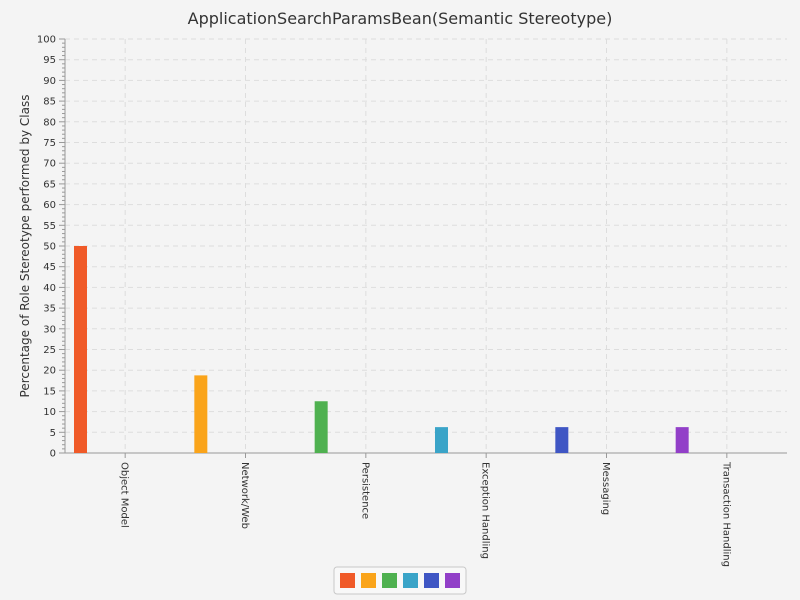 Image resolution: width=800 pixels, height=600 pixels. I want to click on y-tick-label: 80, so click(49, 122).